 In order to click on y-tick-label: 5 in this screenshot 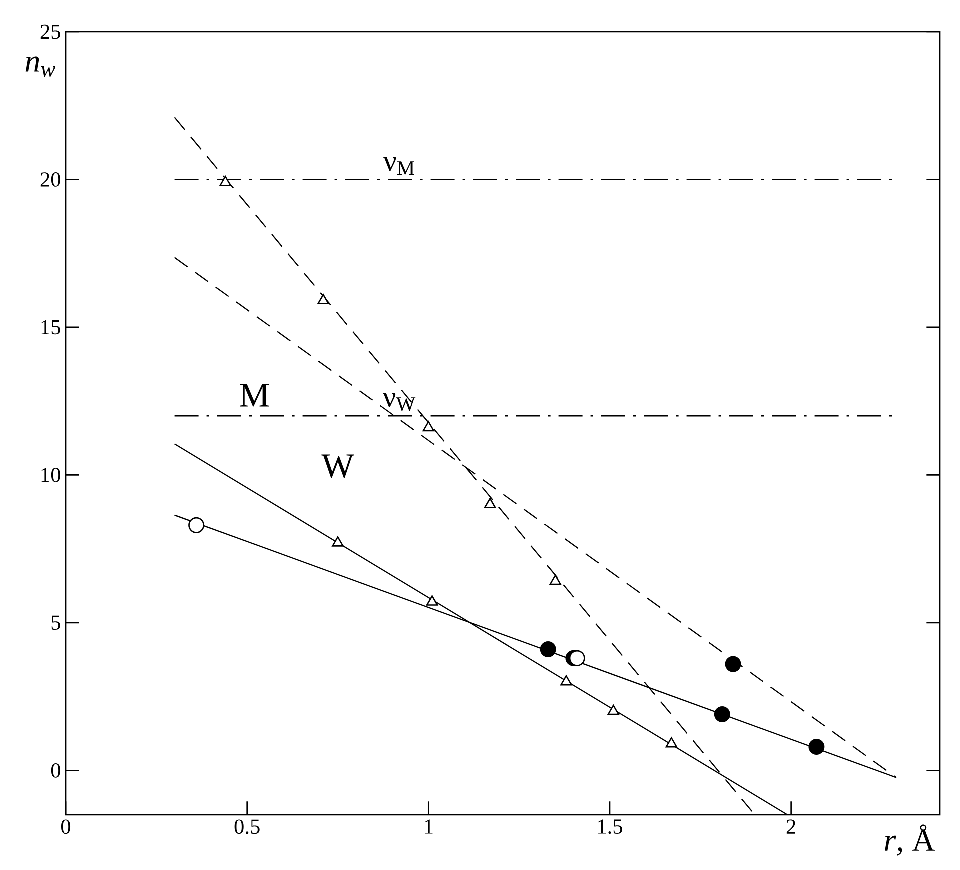, I will do `click(56, 623)`.